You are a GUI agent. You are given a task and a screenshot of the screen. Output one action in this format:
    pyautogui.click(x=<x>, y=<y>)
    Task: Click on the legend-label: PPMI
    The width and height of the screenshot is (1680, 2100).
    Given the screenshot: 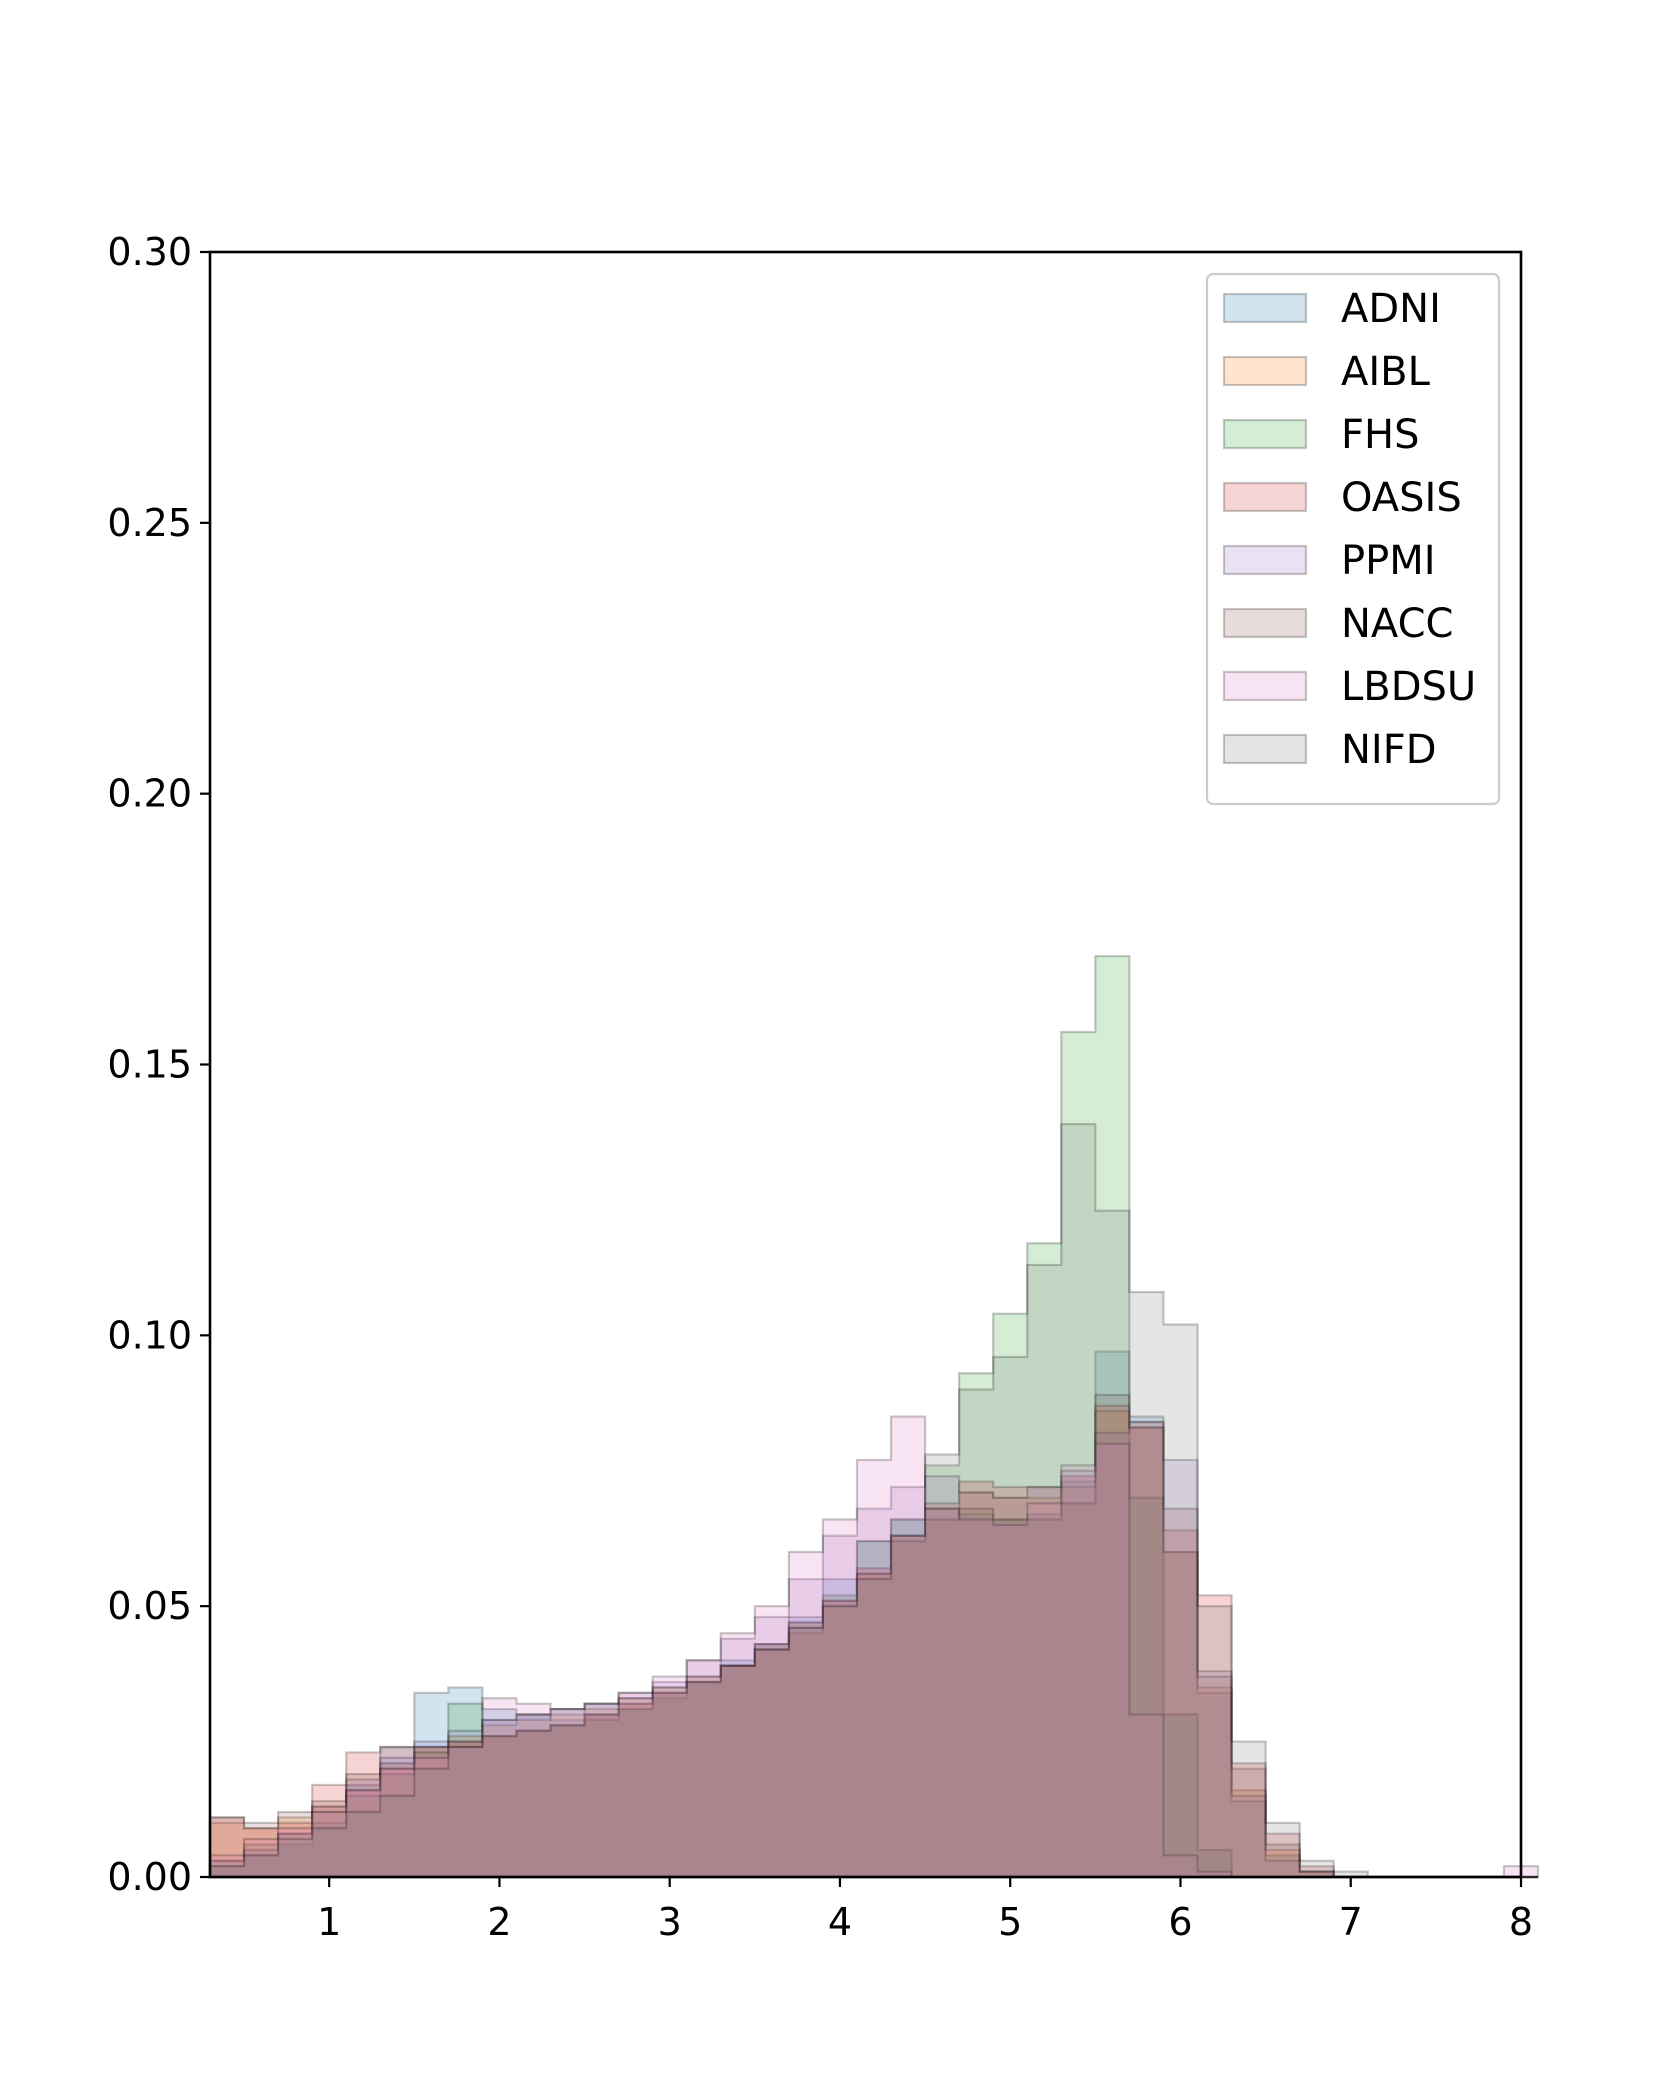 What is the action you would take?
    pyautogui.click(x=1388, y=561)
    